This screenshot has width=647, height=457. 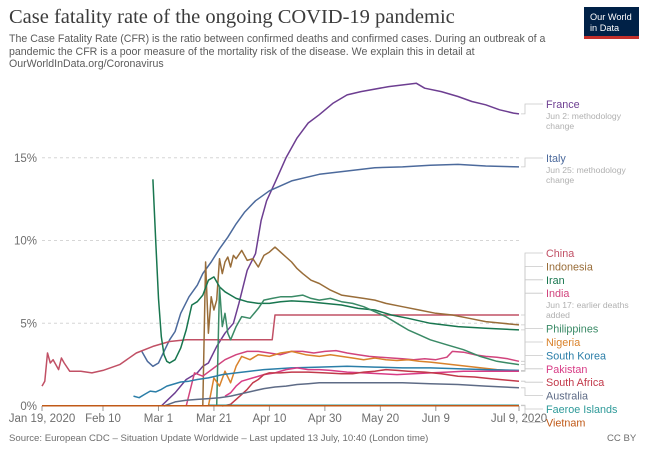 What do you see at coordinates (42, 419) in the screenshot?
I see `x-tick-label: Jan 19, 2020` at bounding box center [42, 419].